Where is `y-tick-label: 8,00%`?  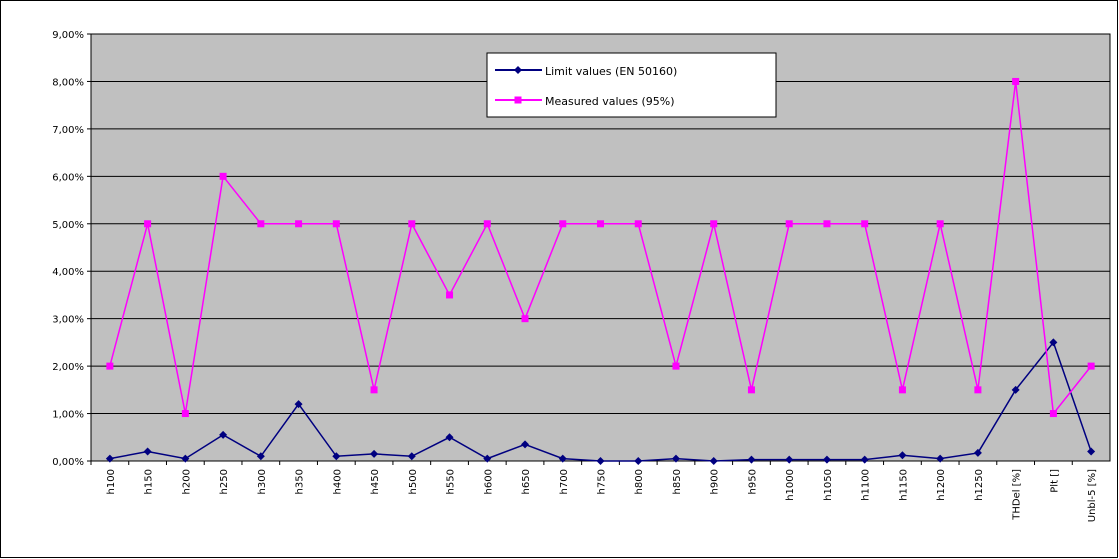
y-tick-label: 8,00% is located at coordinates (68, 82).